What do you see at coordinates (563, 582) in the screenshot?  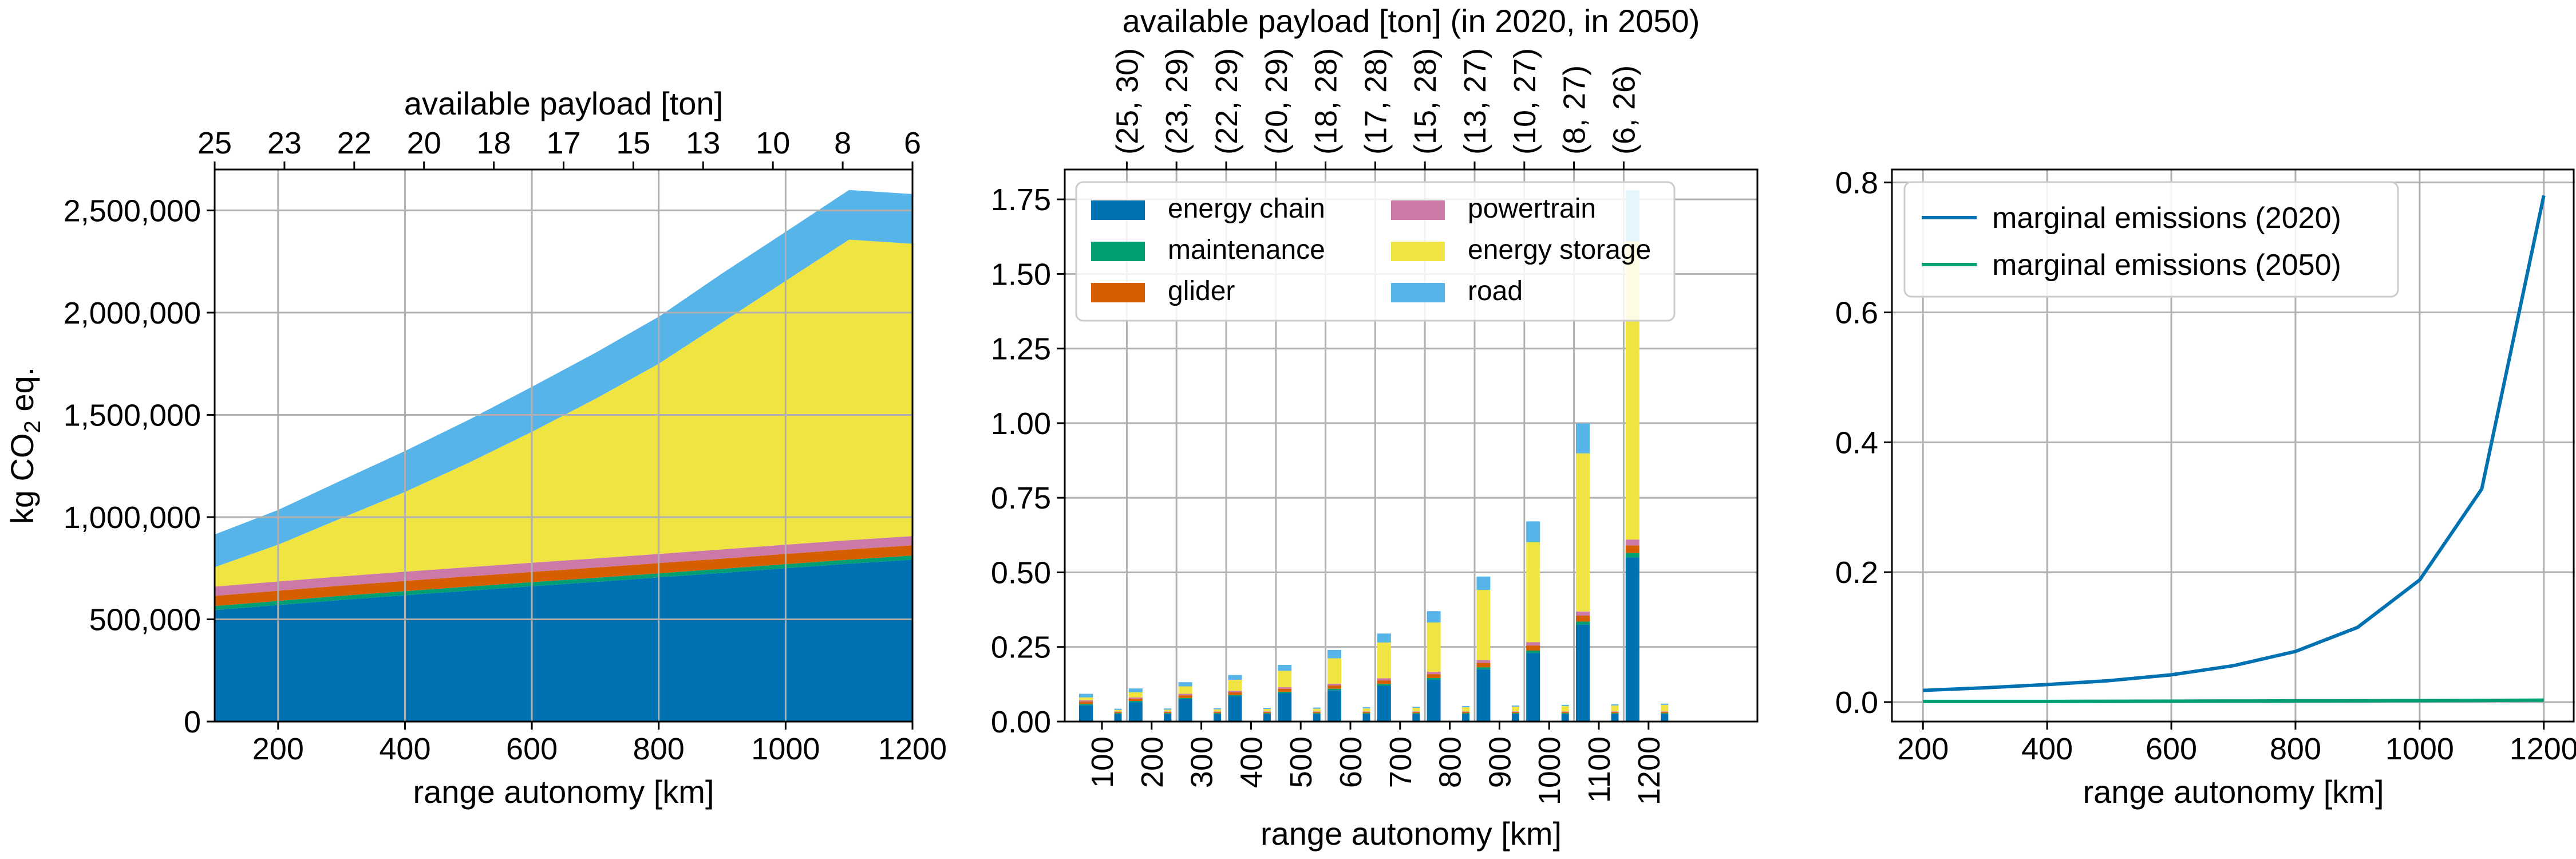 I see `area-maintenance` at bounding box center [563, 582].